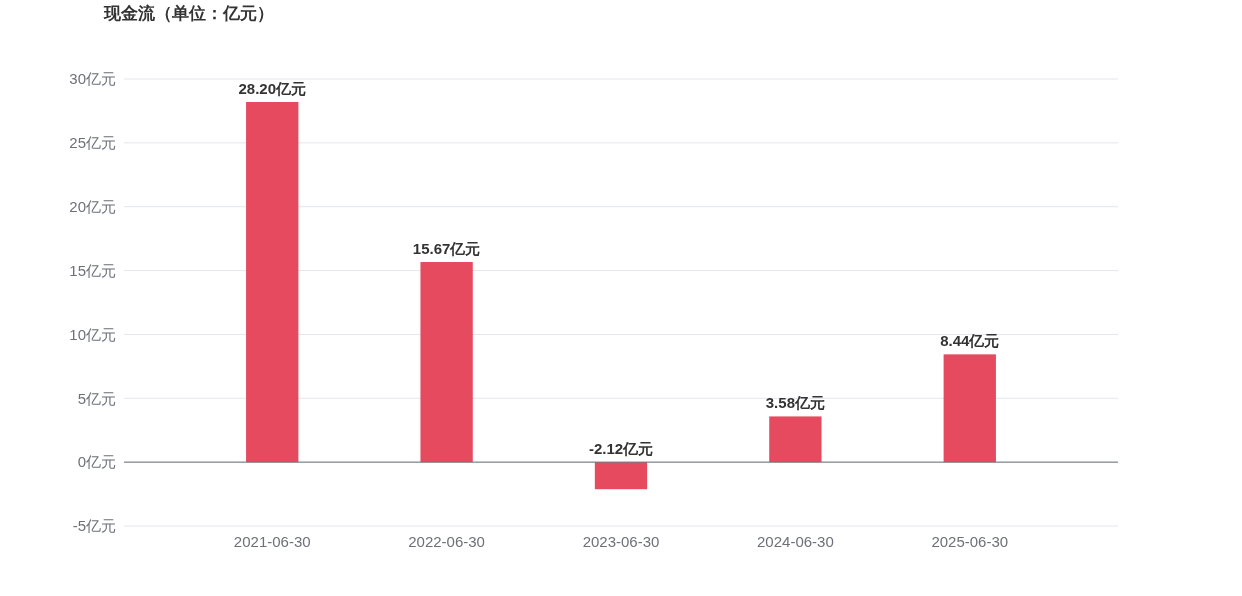 The image size is (1242, 596). Describe the element at coordinates (970, 341) in the screenshot. I see `data-label: 8.44亿元` at that location.